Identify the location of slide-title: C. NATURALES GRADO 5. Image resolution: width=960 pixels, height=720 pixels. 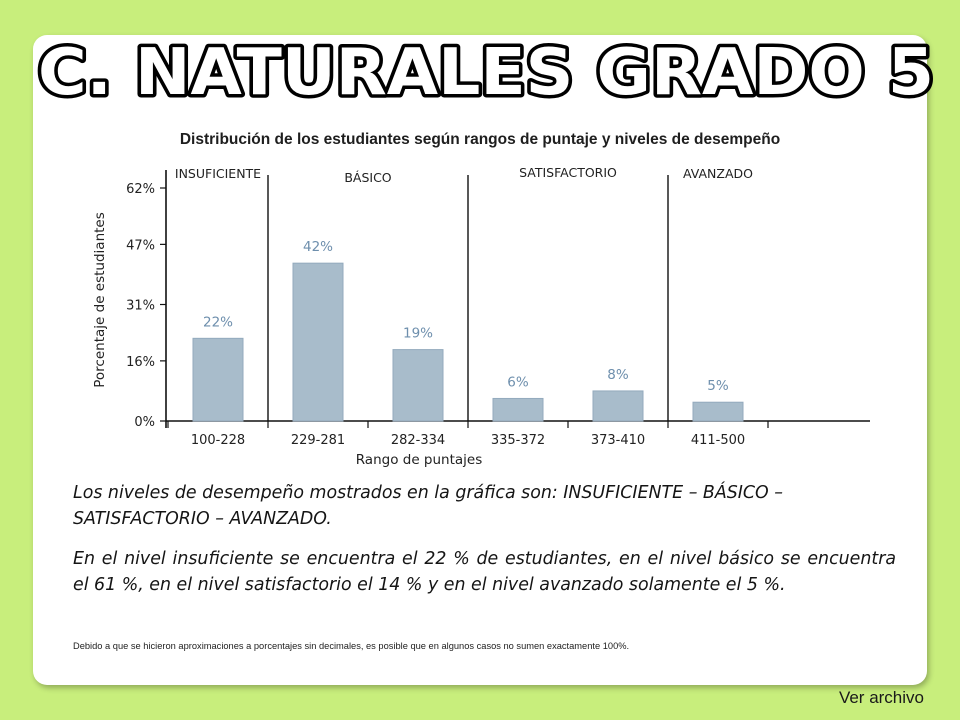
(486, 74).